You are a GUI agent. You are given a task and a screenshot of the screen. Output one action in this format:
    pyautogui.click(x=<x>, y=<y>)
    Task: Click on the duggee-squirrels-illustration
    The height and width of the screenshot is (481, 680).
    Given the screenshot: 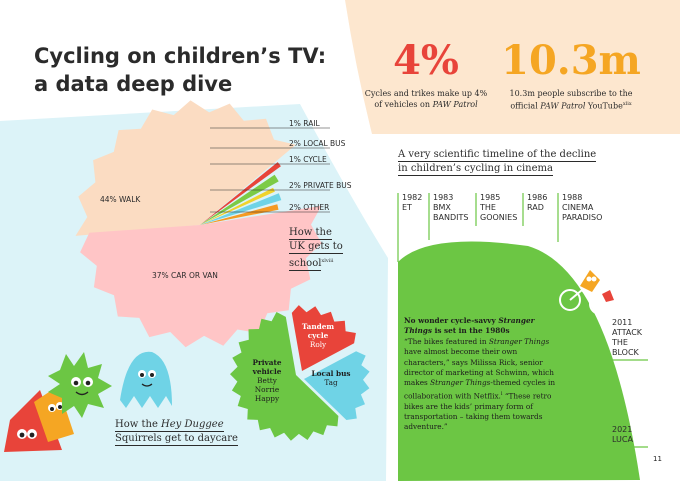 What is the action you would take?
    pyautogui.click(x=88, y=401)
    